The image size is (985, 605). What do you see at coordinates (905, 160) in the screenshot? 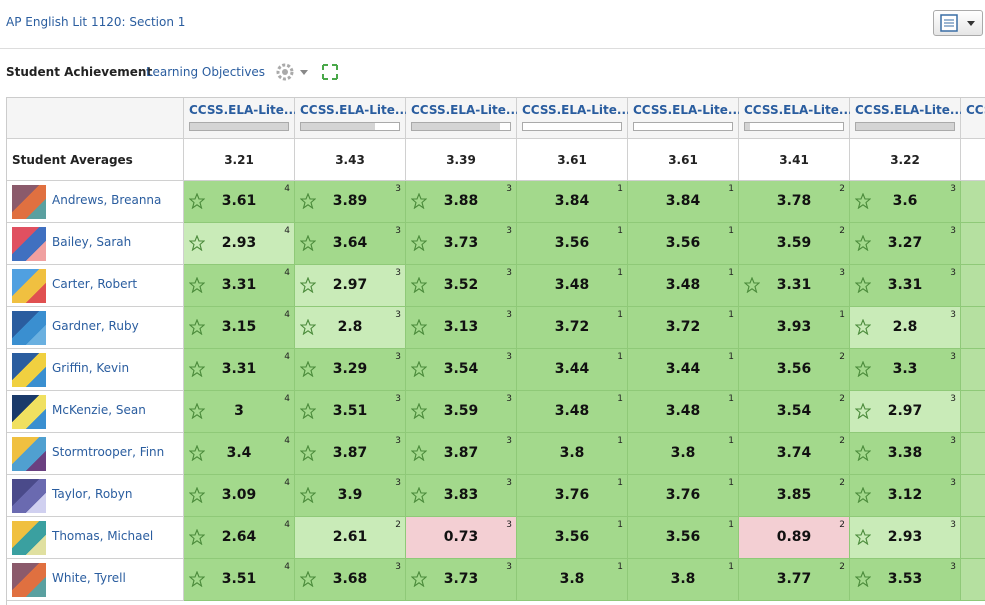
I see `average-value: 3.22` at bounding box center [905, 160].